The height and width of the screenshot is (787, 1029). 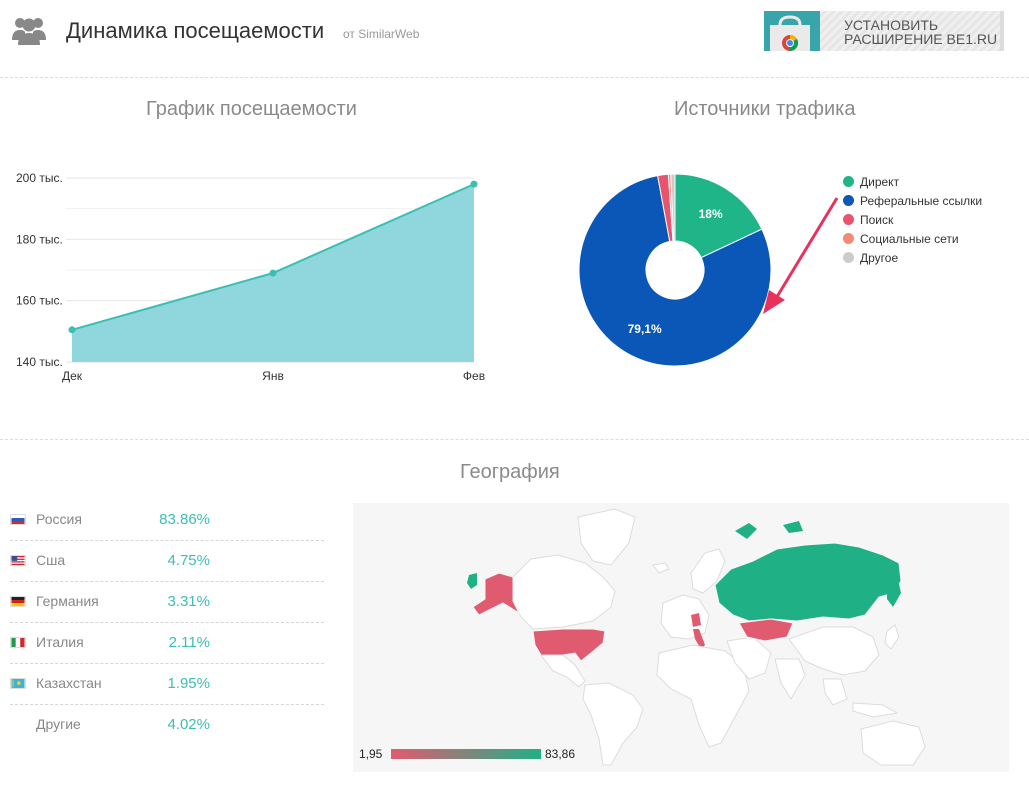 What do you see at coordinates (195, 30) in the screenshot?
I see `page-title: Динамика посещаемости` at bounding box center [195, 30].